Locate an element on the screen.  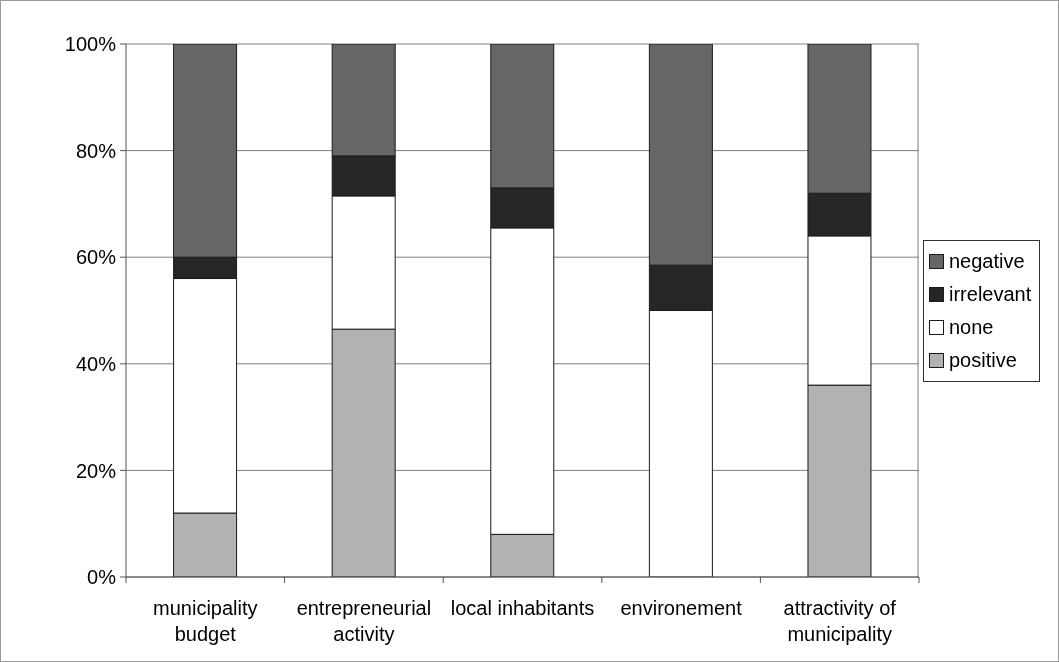
y-tick-label: 20% is located at coordinates (96, 470).